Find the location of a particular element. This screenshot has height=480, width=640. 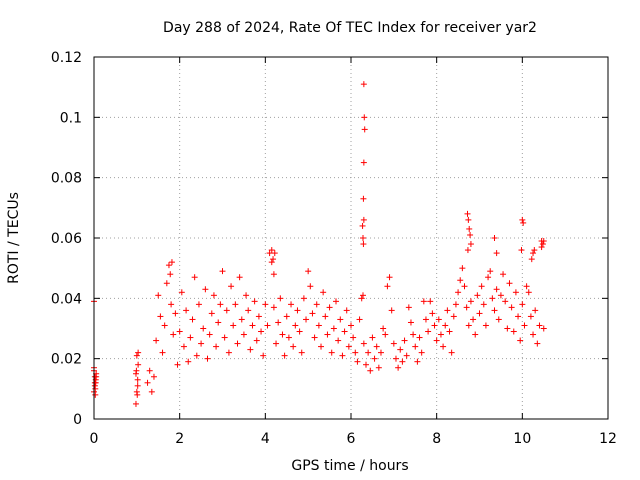

y-tick-label: 0.1 is located at coordinates (71, 118).